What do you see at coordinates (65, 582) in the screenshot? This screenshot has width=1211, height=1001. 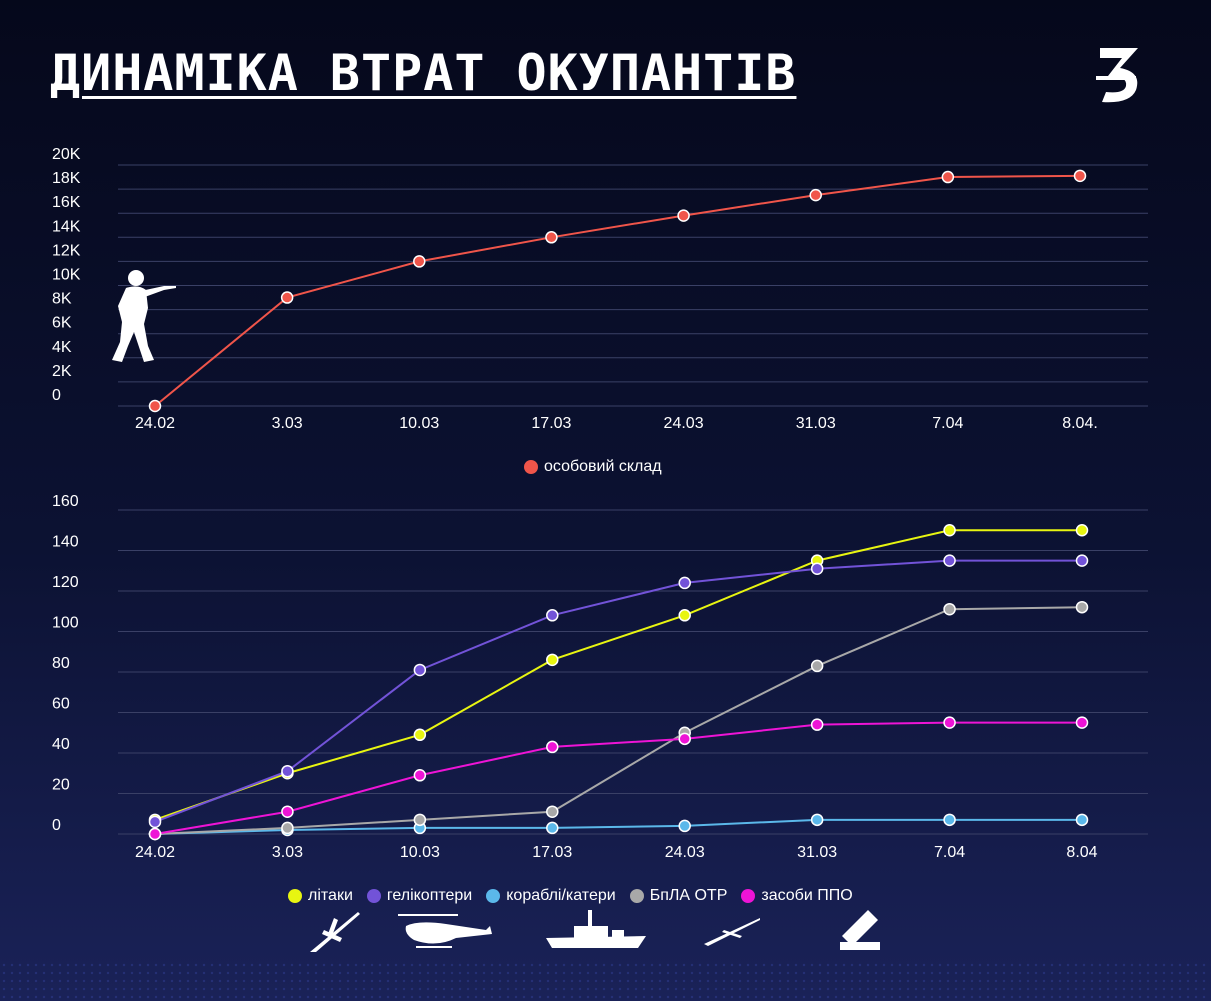 I see `y-tick-label: 120` at bounding box center [65, 582].